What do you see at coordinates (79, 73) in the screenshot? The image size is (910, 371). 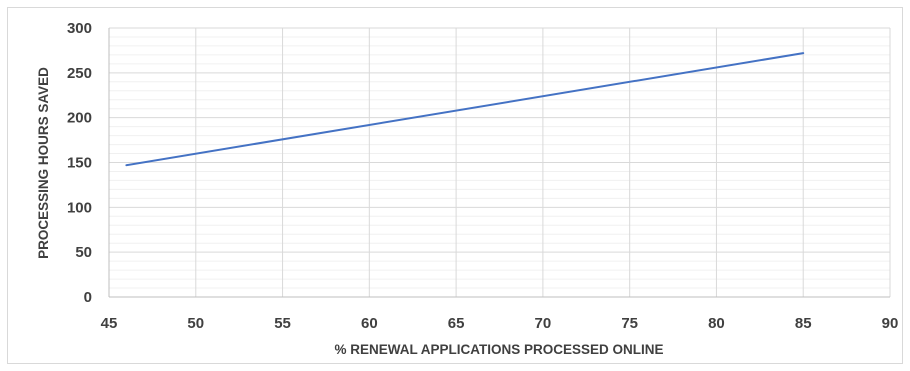 I see `y-tick-label: 250` at bounding box center [79, 73].